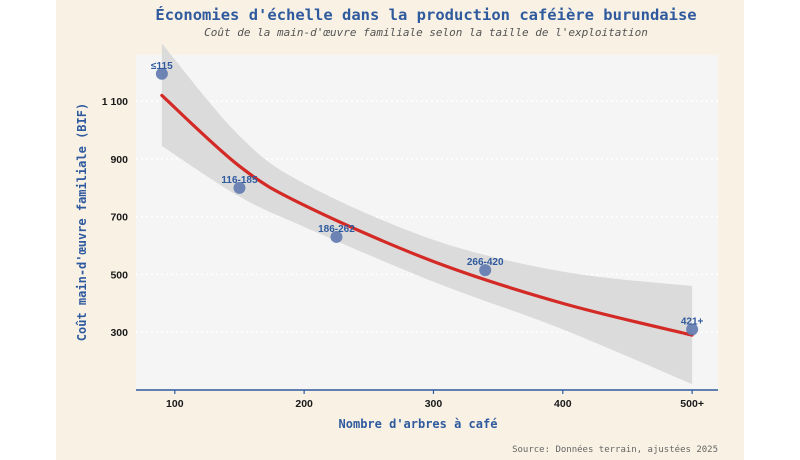 The height and width of the screenshot is (460, 800). I want to click on point-label: 186-262, so click(336, 229).